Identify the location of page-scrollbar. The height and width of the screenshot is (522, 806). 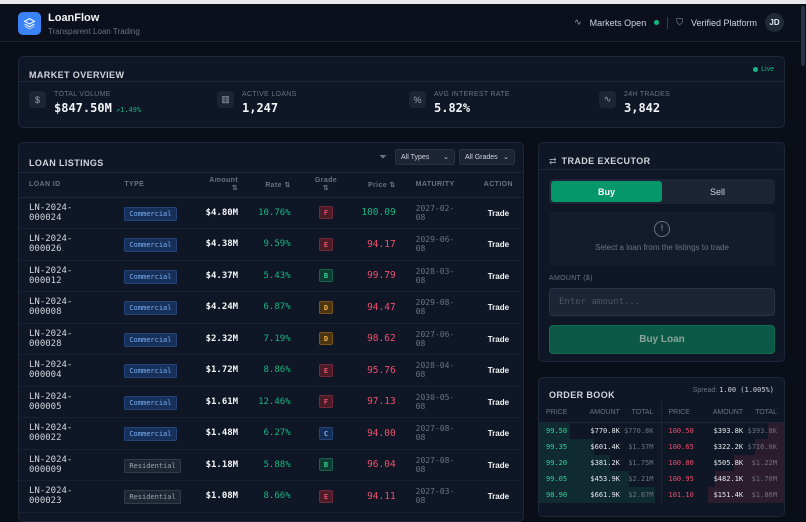
(803, 256).